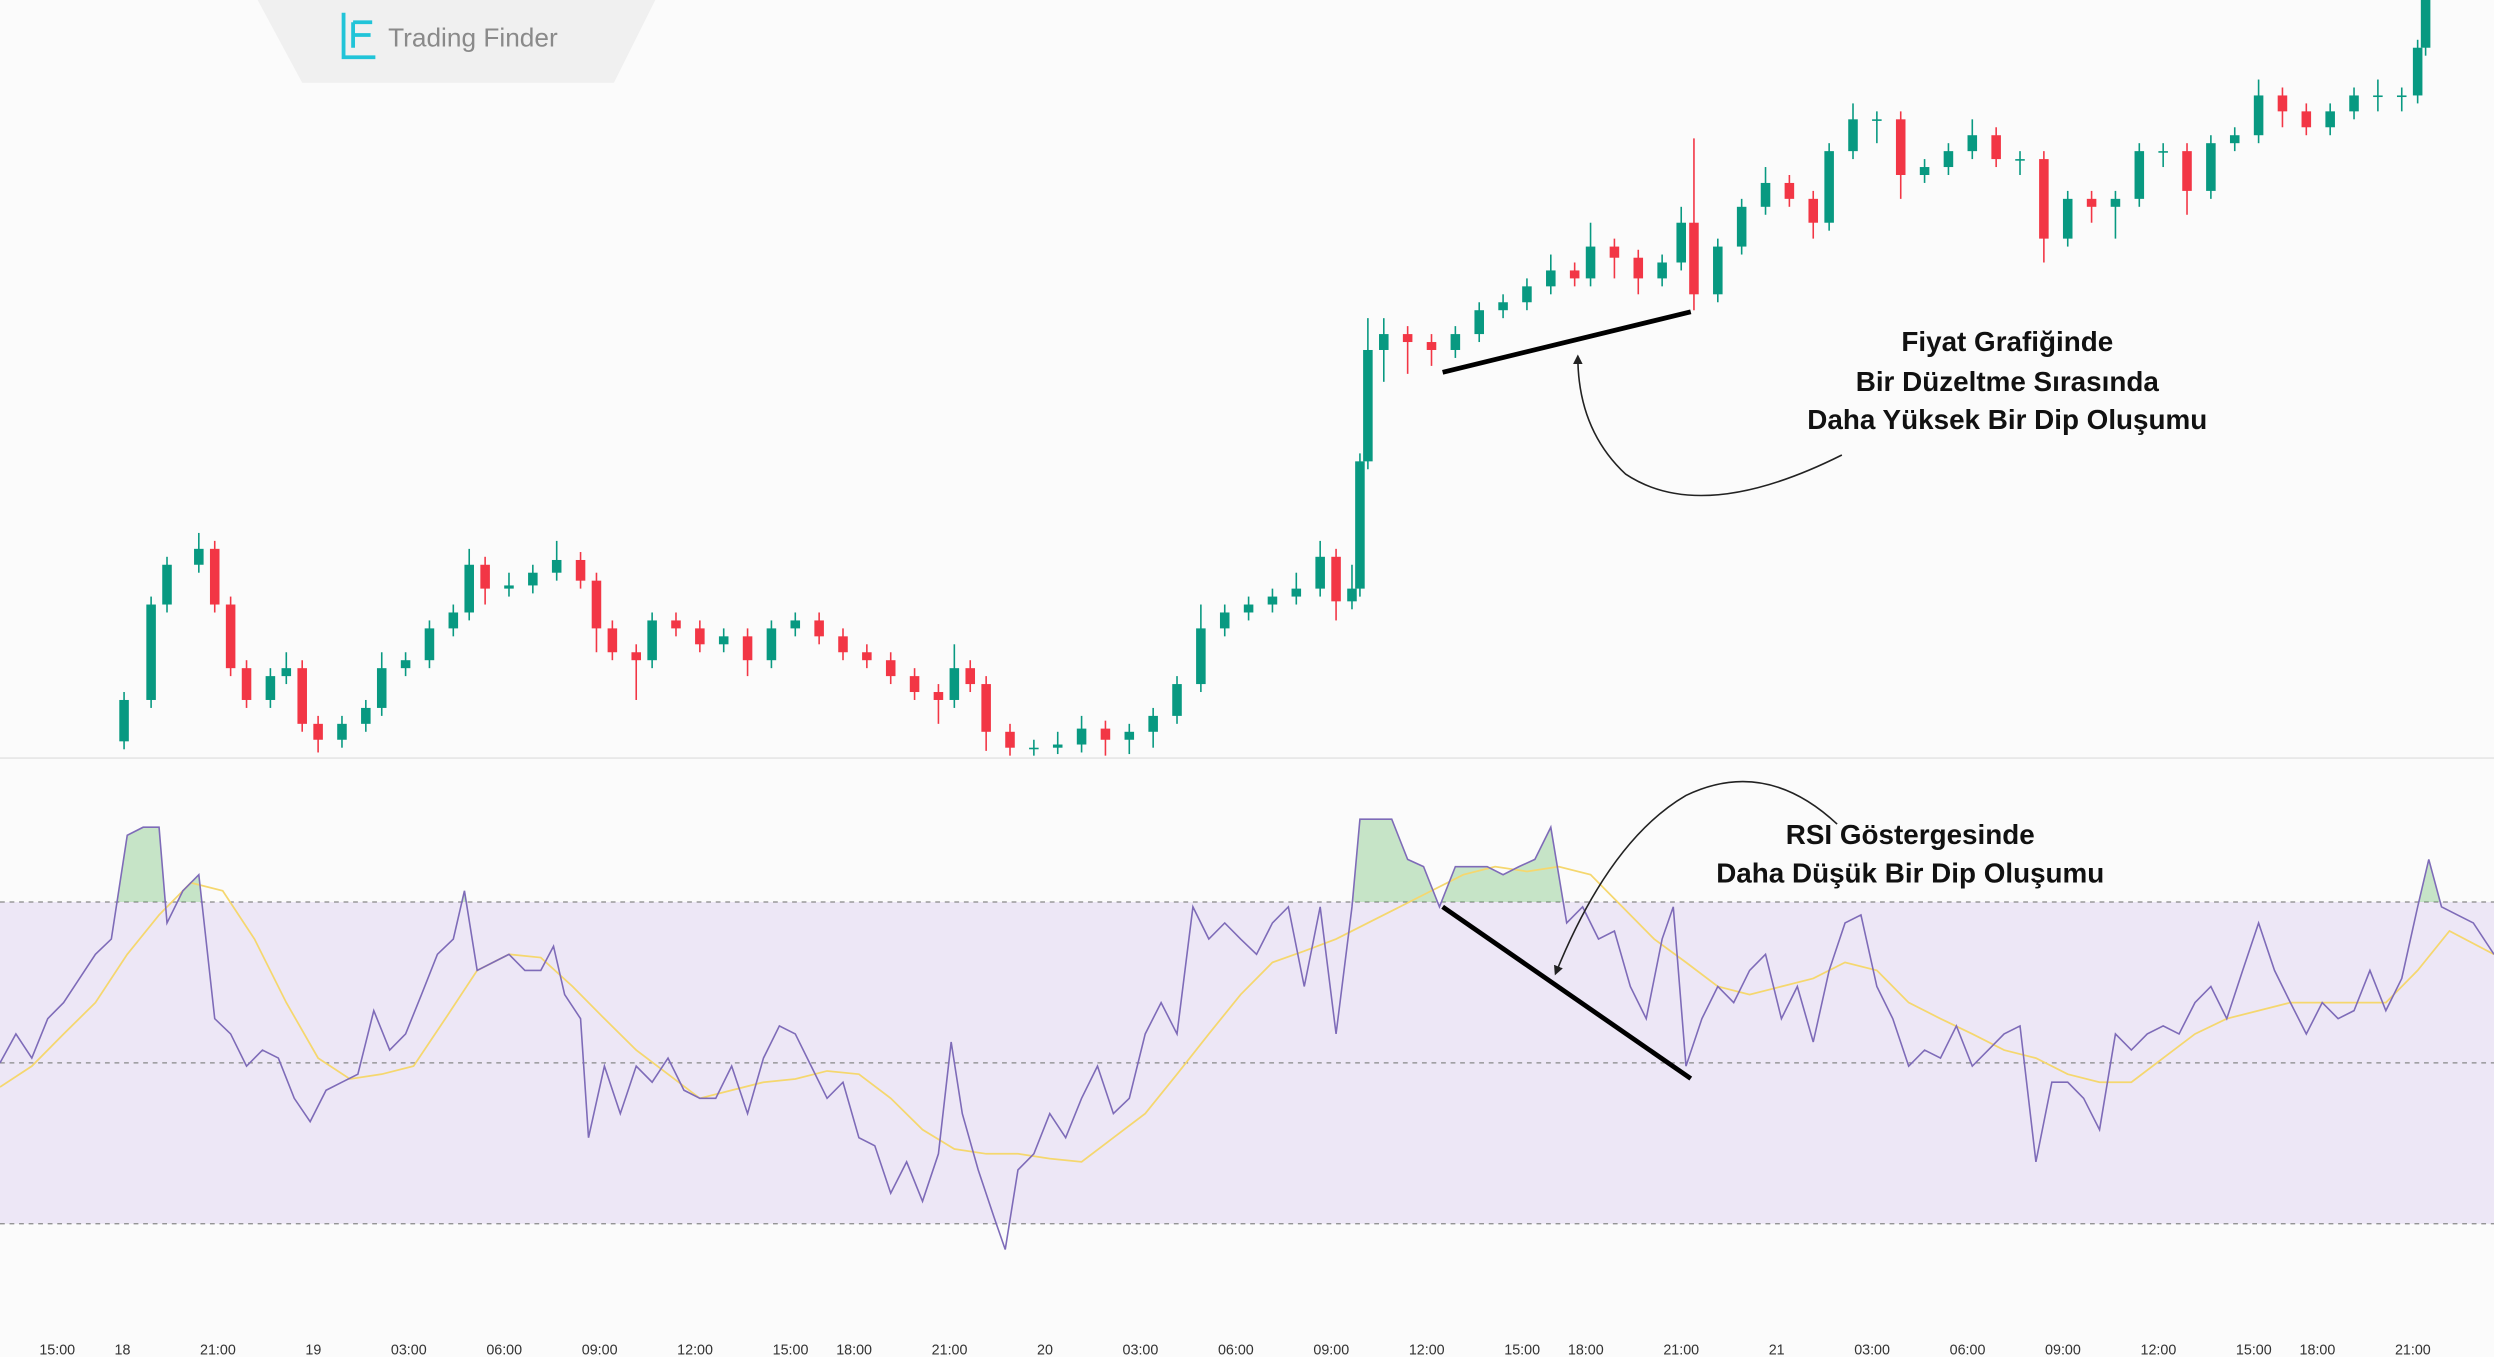 The height and width of the screenshot is (1357, 2494). Describe the element at coordinates (1910, 834) in the screenshot. I see `annotation-line: RSI Göstergesinde` at that location.